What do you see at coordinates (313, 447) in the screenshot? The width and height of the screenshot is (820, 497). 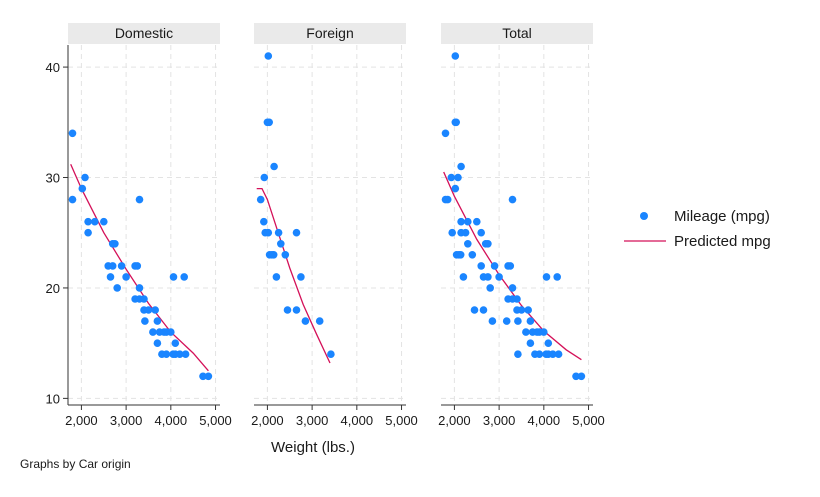 I see `x-axis-title: Weight (lbs.)` at bounding box center [313, 447].